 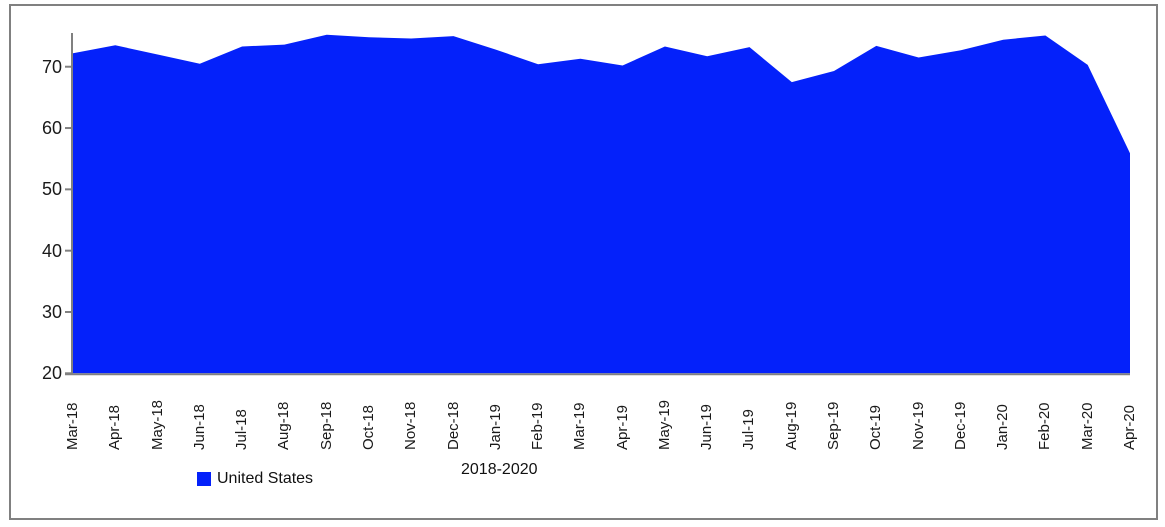 What do you see at coordinates (411, 425) in the screenshot?
I see `x-axis-tick-label: Nov-18` at bounding box center [411, 425].